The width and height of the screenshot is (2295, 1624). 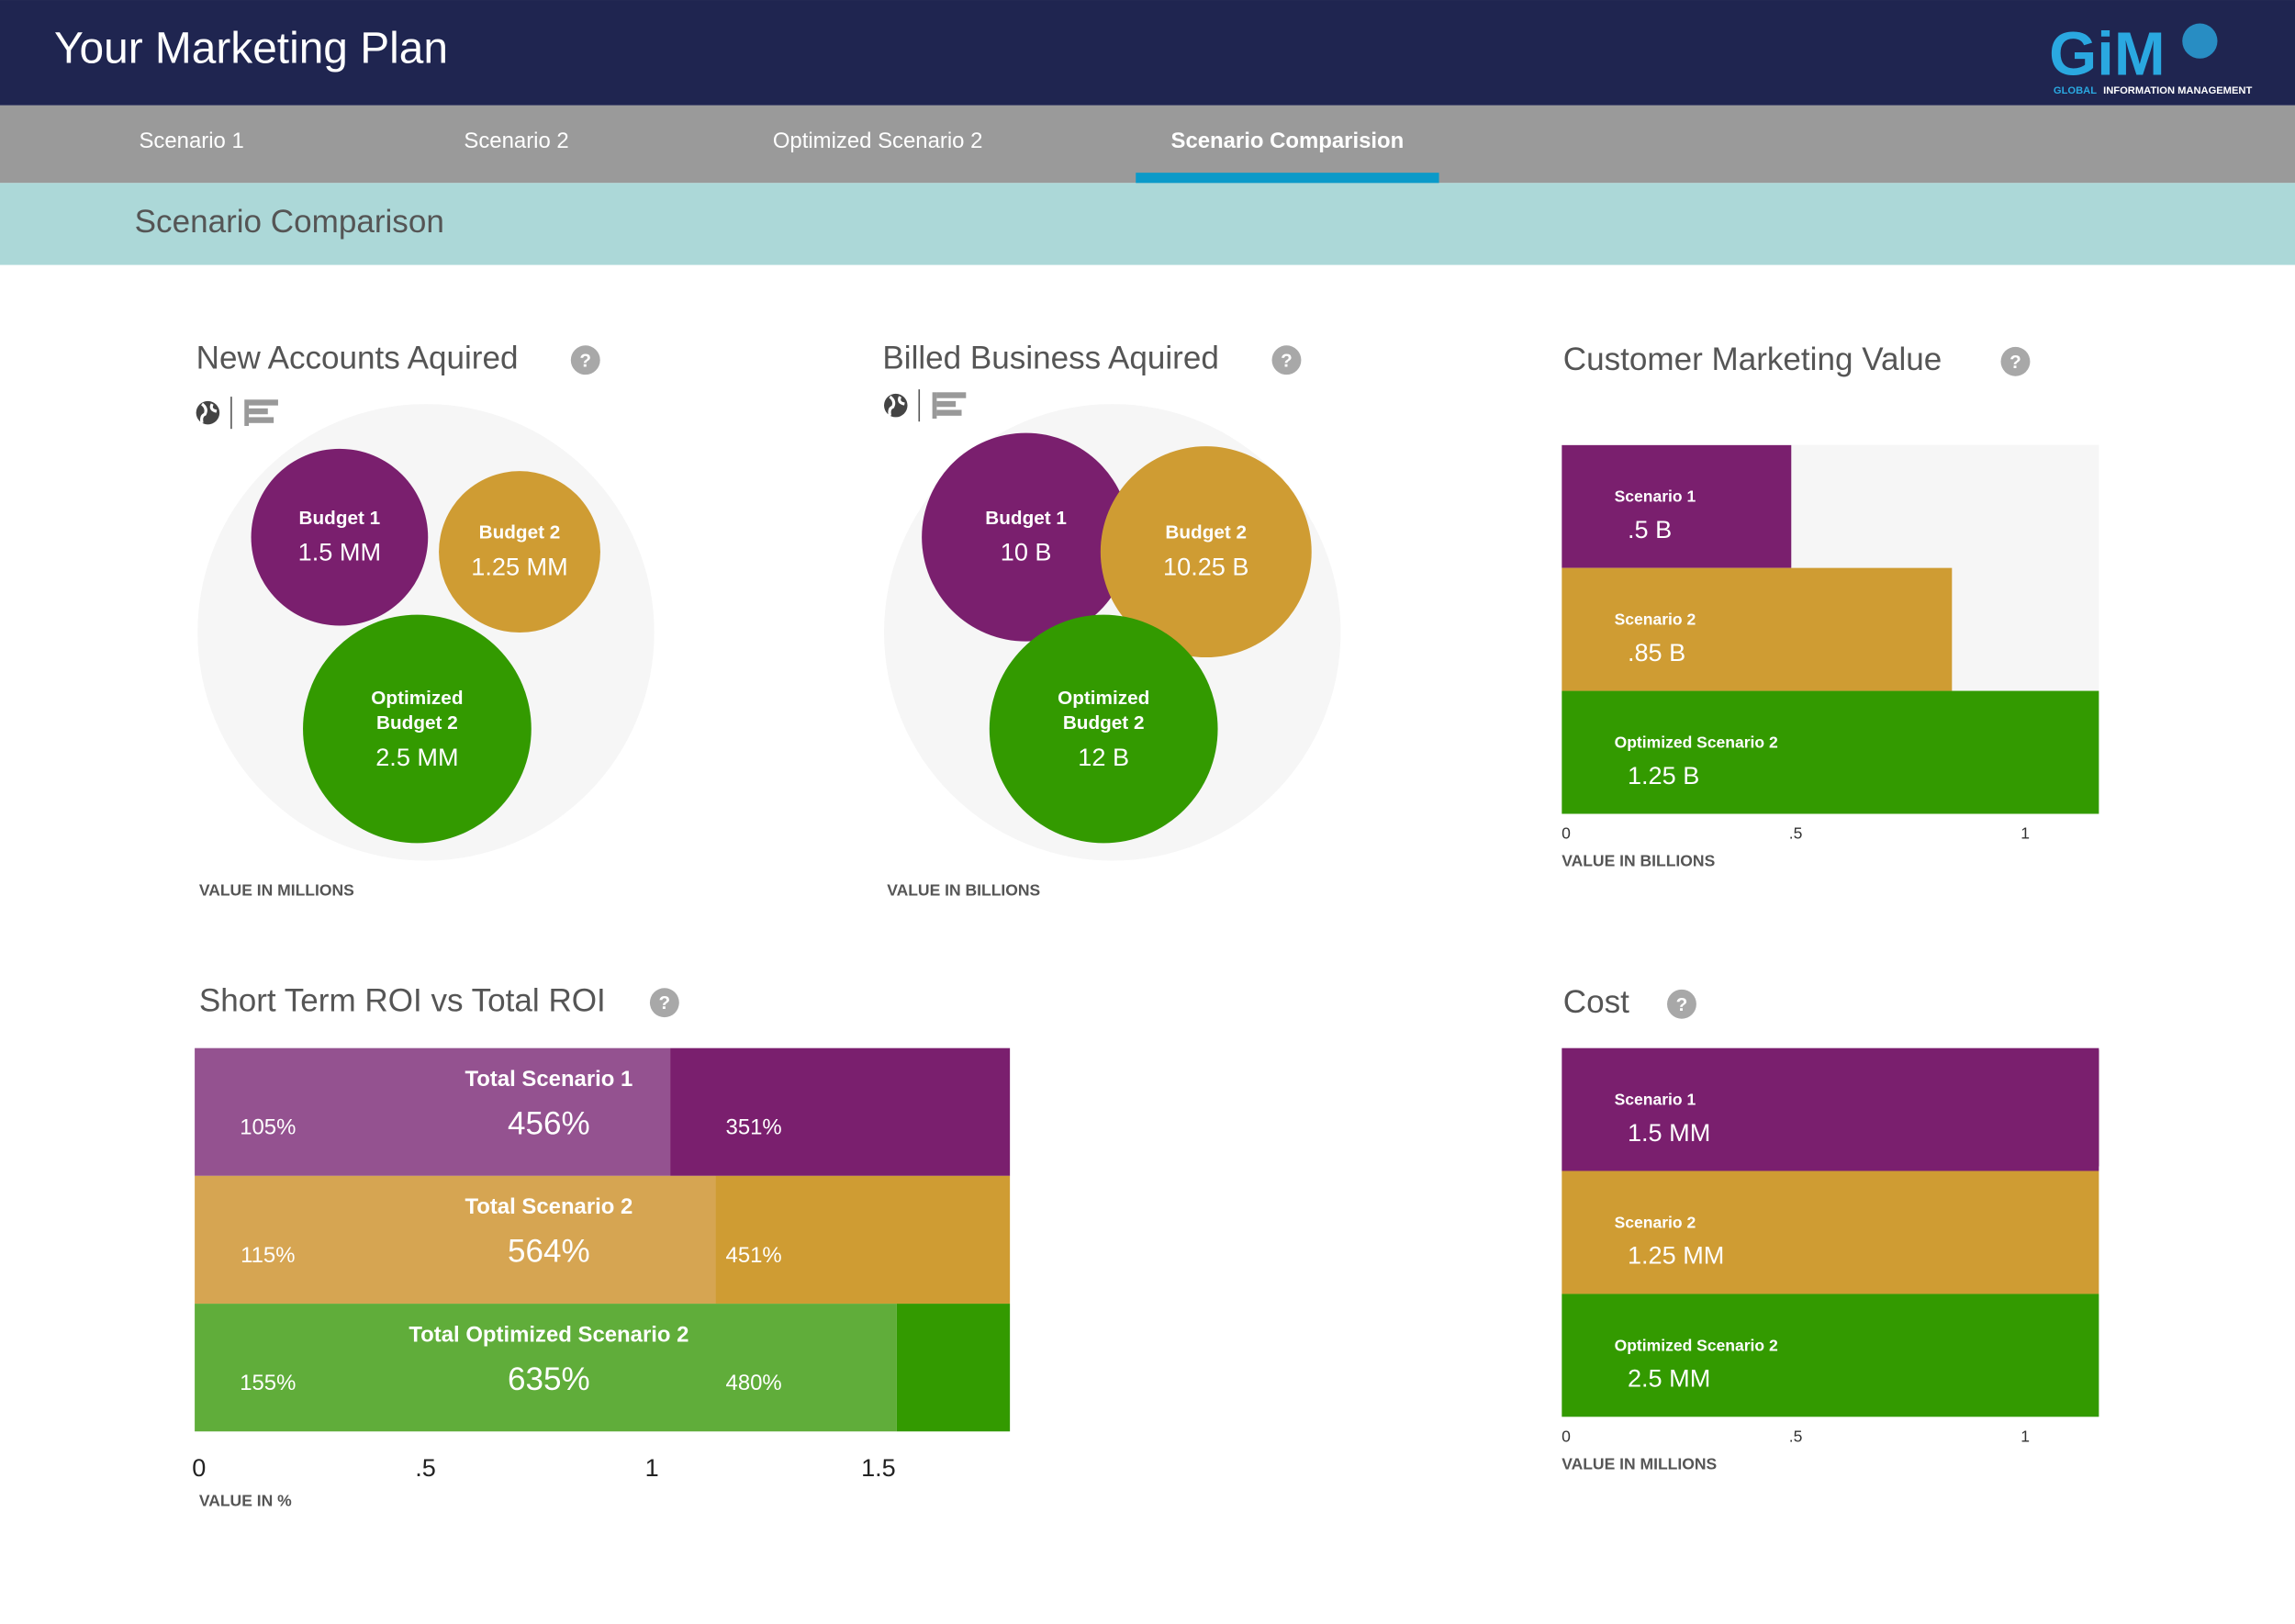 I want to click on globe-icon-land, so click(x=896, y=406).